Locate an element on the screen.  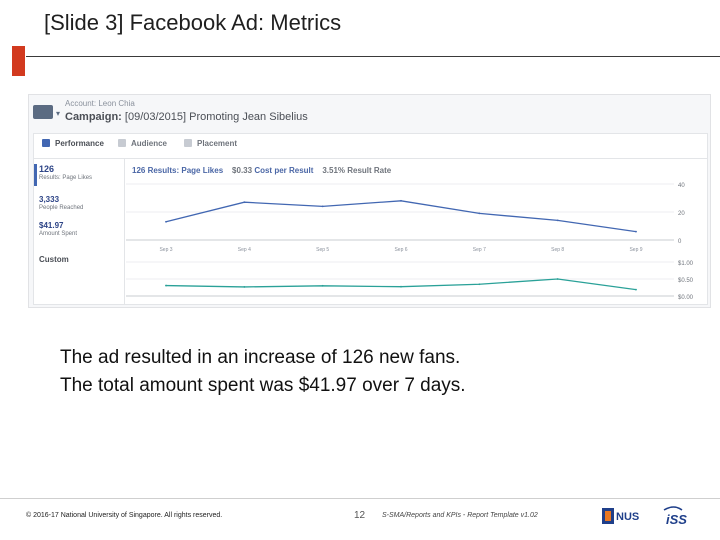
custom-metric-button: Custom is located at coordinates (54, 259).